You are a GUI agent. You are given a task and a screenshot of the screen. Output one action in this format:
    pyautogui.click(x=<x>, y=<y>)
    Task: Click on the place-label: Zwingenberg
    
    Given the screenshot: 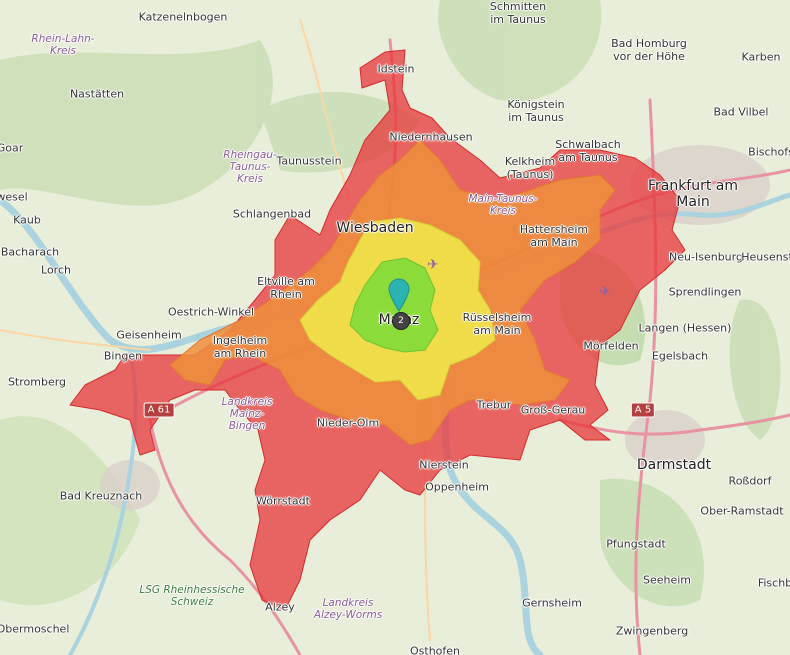 What is the action you would take?
    pyautogui.click(x=652, y=631)
    